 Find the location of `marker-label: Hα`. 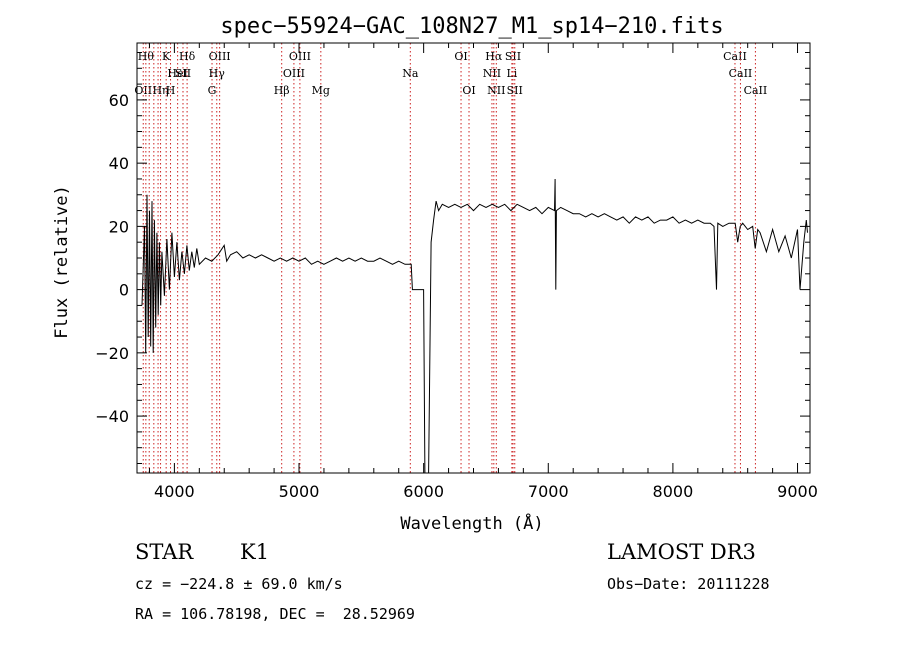

marker-label: Hα is located at coordinates (494, 56).